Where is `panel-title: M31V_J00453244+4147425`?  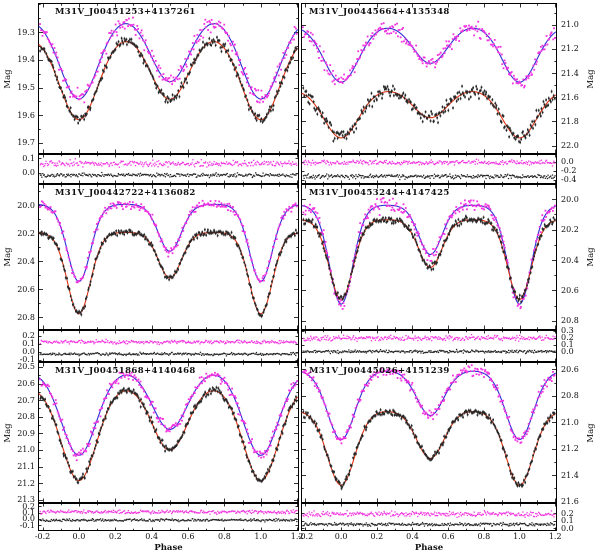 panel-title: M31V_J00453244+4147425 is located at coordinates (379, 193).